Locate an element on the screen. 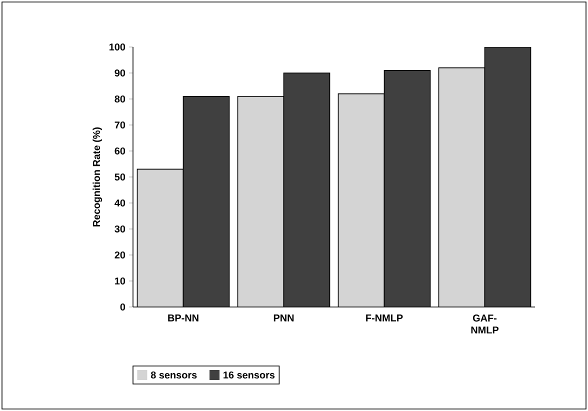 This screenshot has width=588, height=411. y-tick-label: 70 is located at coordinates (120, 125).